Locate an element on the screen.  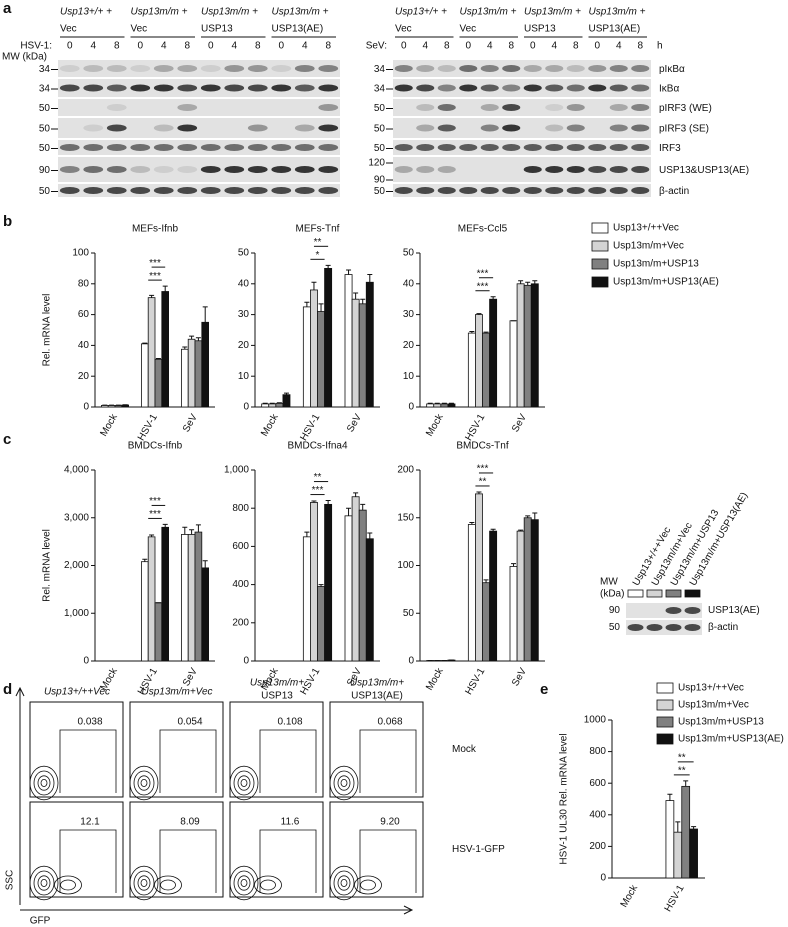
time-label: 0 is located at coordinates (211, 46).